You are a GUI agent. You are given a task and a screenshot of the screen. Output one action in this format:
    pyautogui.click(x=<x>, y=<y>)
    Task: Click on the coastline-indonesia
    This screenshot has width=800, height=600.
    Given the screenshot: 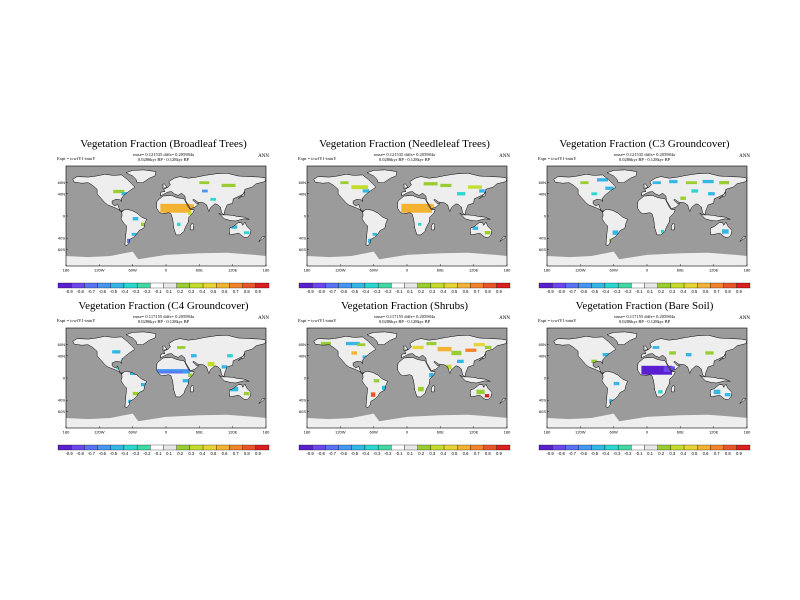 What is the action you would take?
    pyautogui.click(x=475, y=217)
    